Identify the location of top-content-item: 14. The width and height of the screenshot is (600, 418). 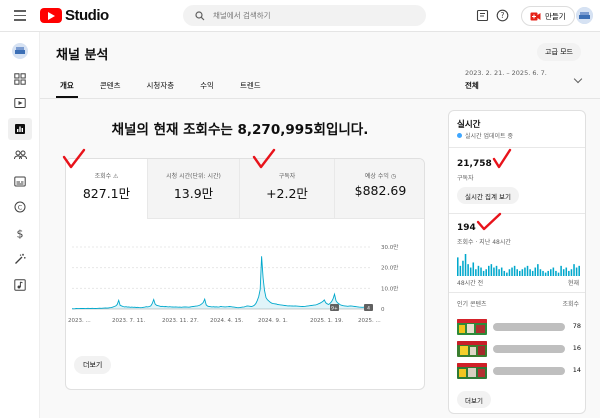
(519, 371).